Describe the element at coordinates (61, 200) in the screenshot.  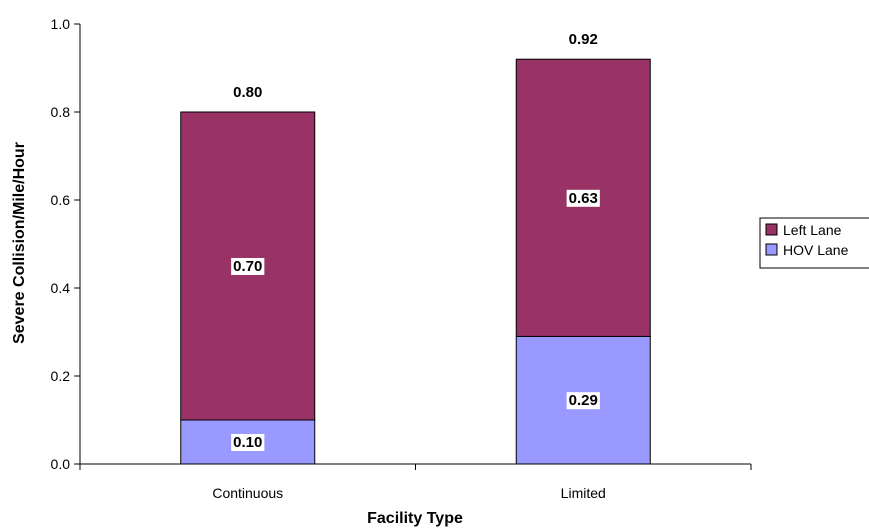
I see `y-tick-label: 0.6` at that location.